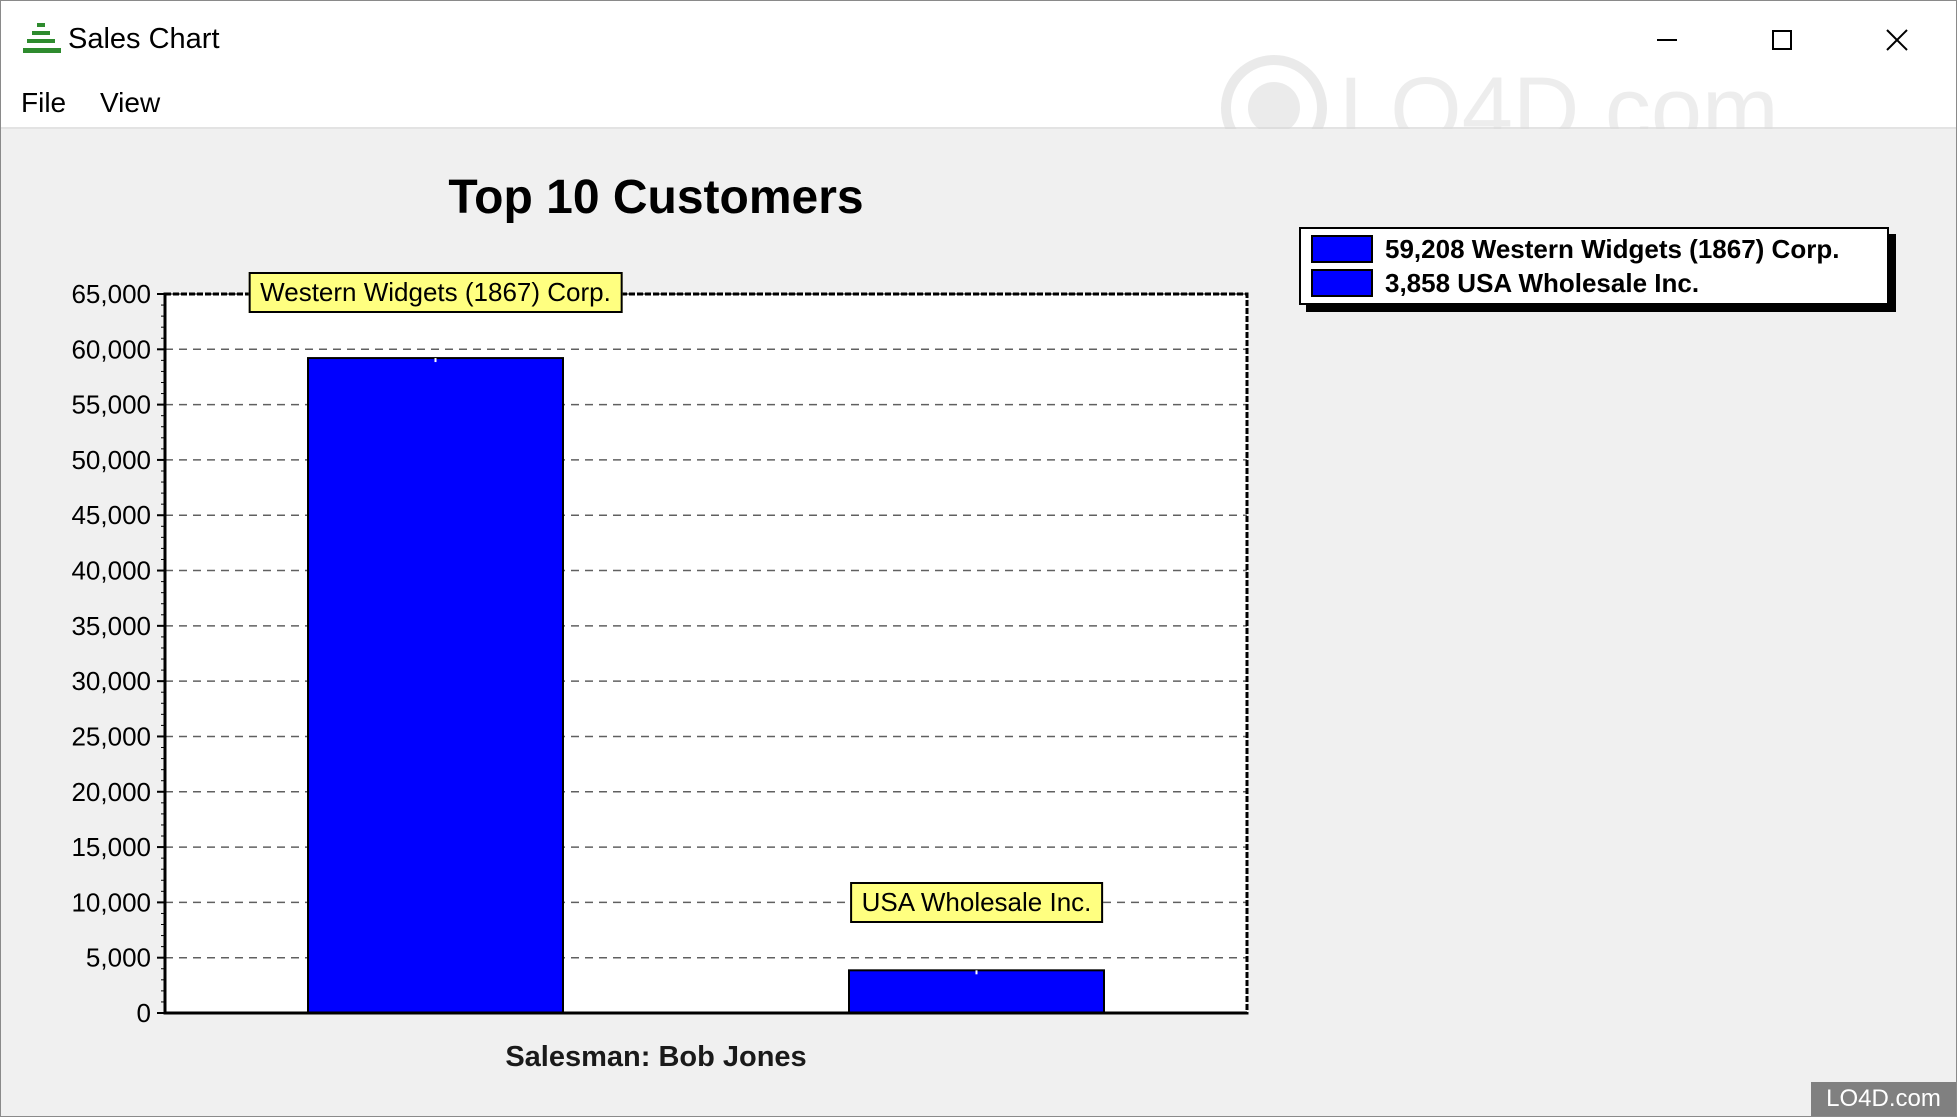  I want to click on chart-title: Top 10 Customers, so click(656, 197).